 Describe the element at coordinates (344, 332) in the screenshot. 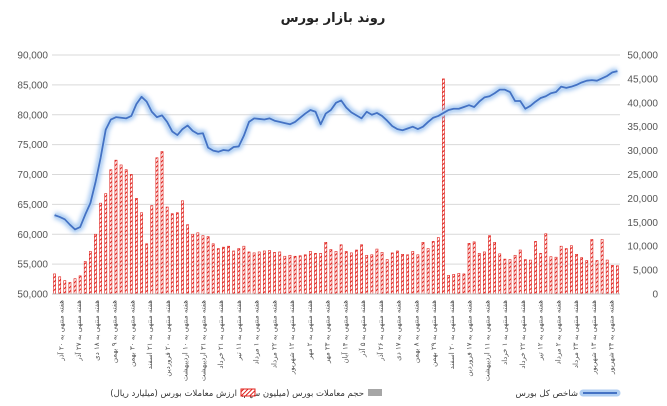

I see `x-tick-label: هفته منتهی به ۱۴ آبان` at that location.